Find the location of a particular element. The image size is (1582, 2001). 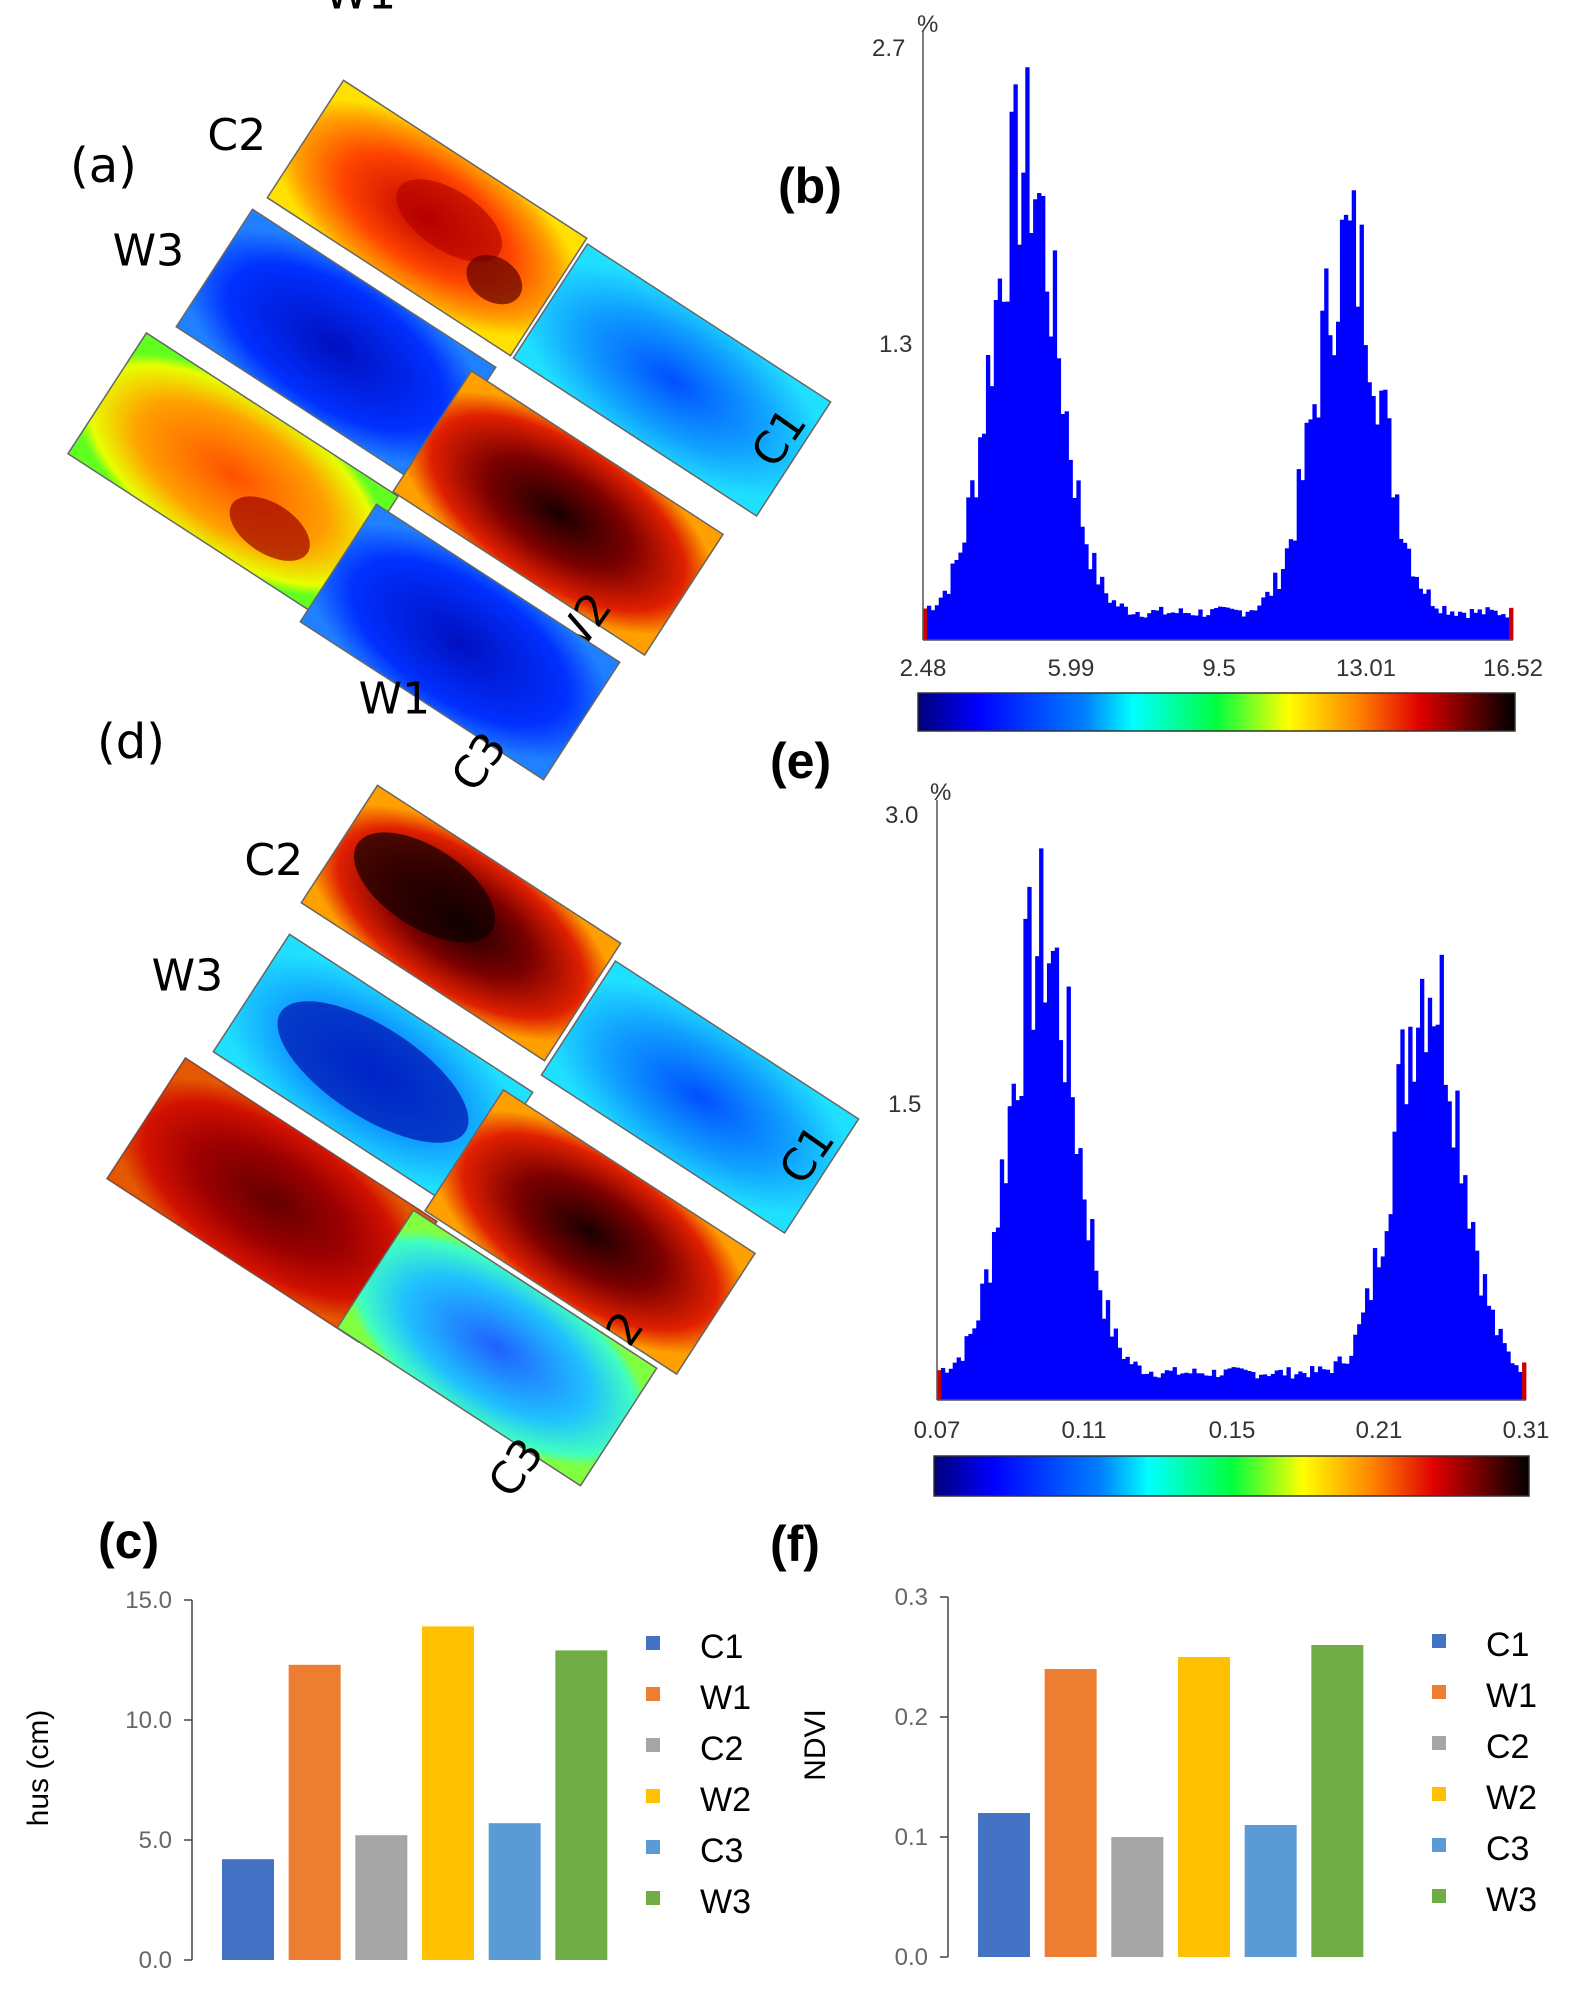

legend-label: C1 is located at coordinates (721, 1647).